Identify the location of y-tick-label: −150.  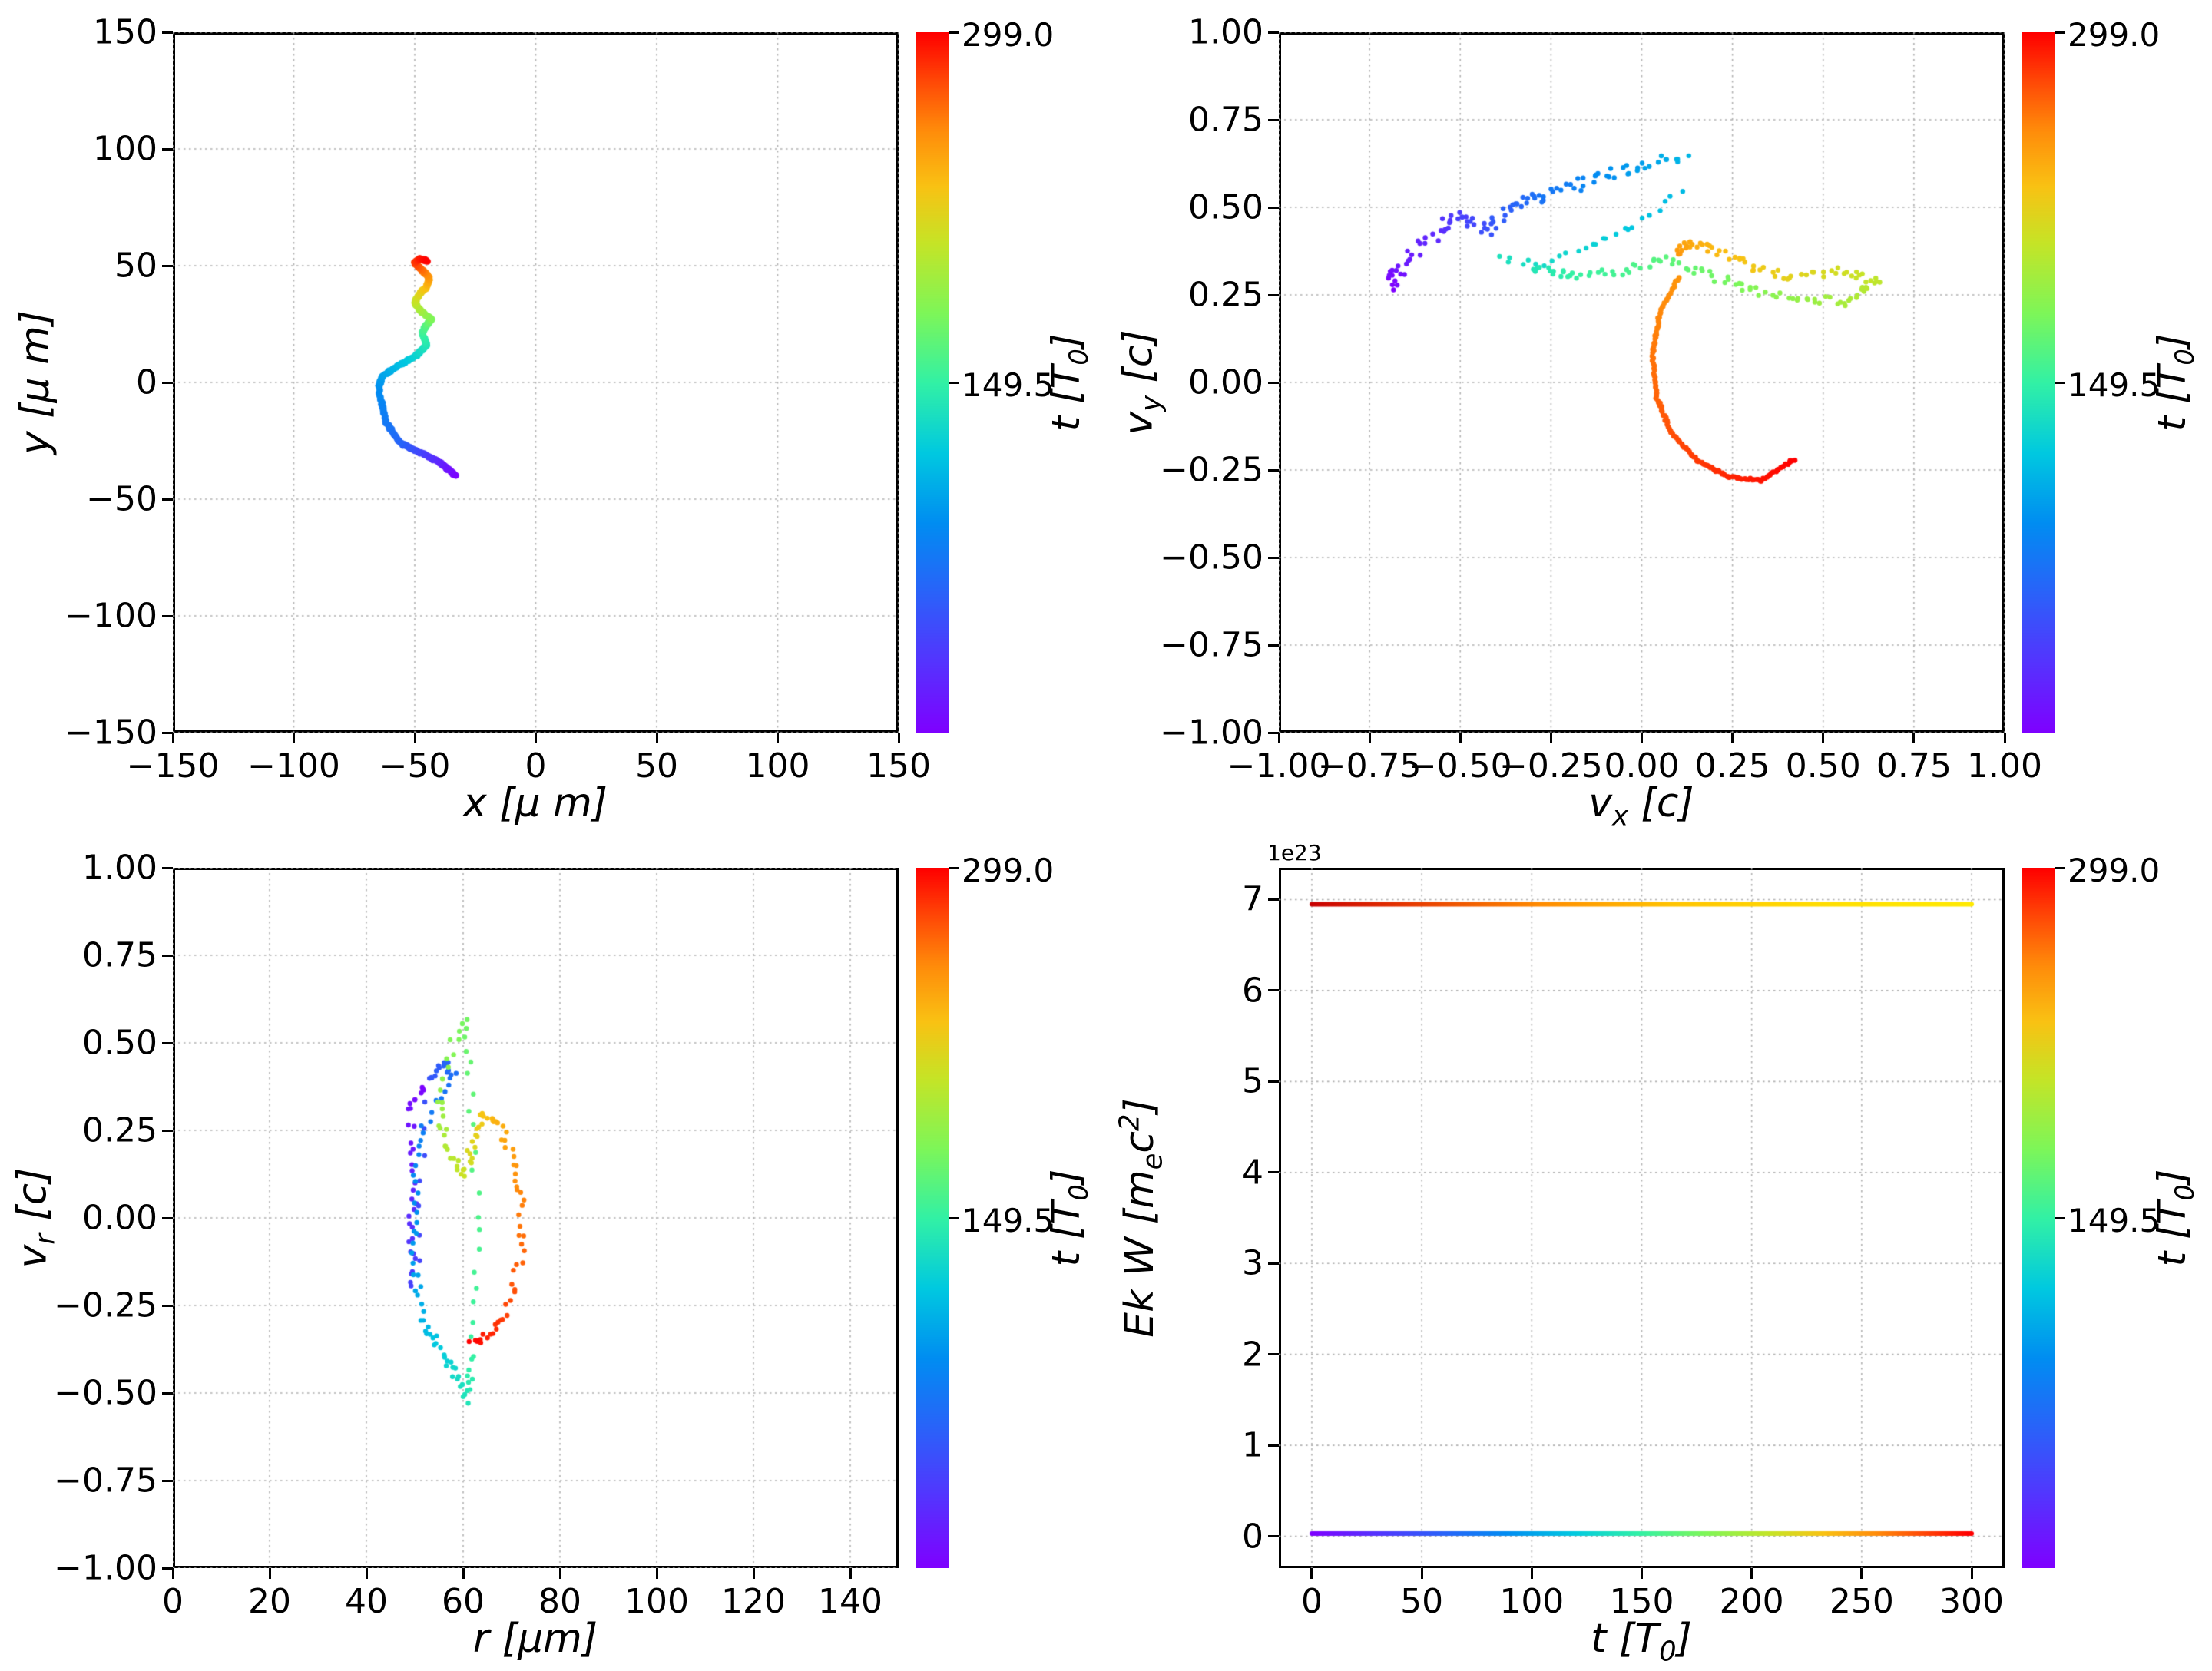
(111, 733).